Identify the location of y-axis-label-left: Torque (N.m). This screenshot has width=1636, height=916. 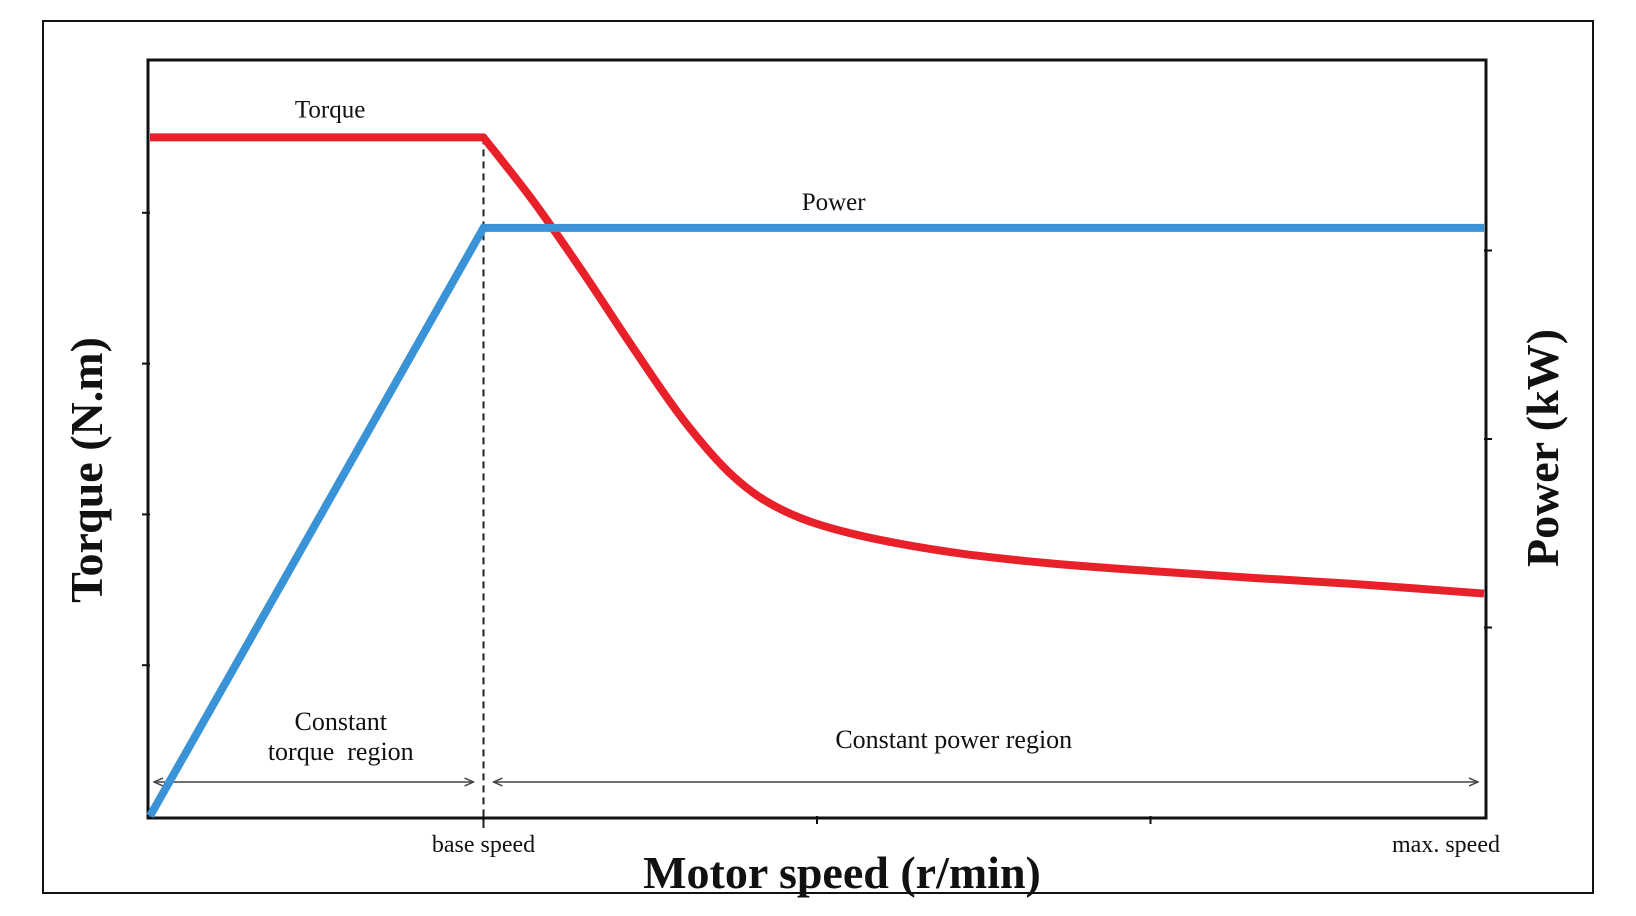
(86, 470).